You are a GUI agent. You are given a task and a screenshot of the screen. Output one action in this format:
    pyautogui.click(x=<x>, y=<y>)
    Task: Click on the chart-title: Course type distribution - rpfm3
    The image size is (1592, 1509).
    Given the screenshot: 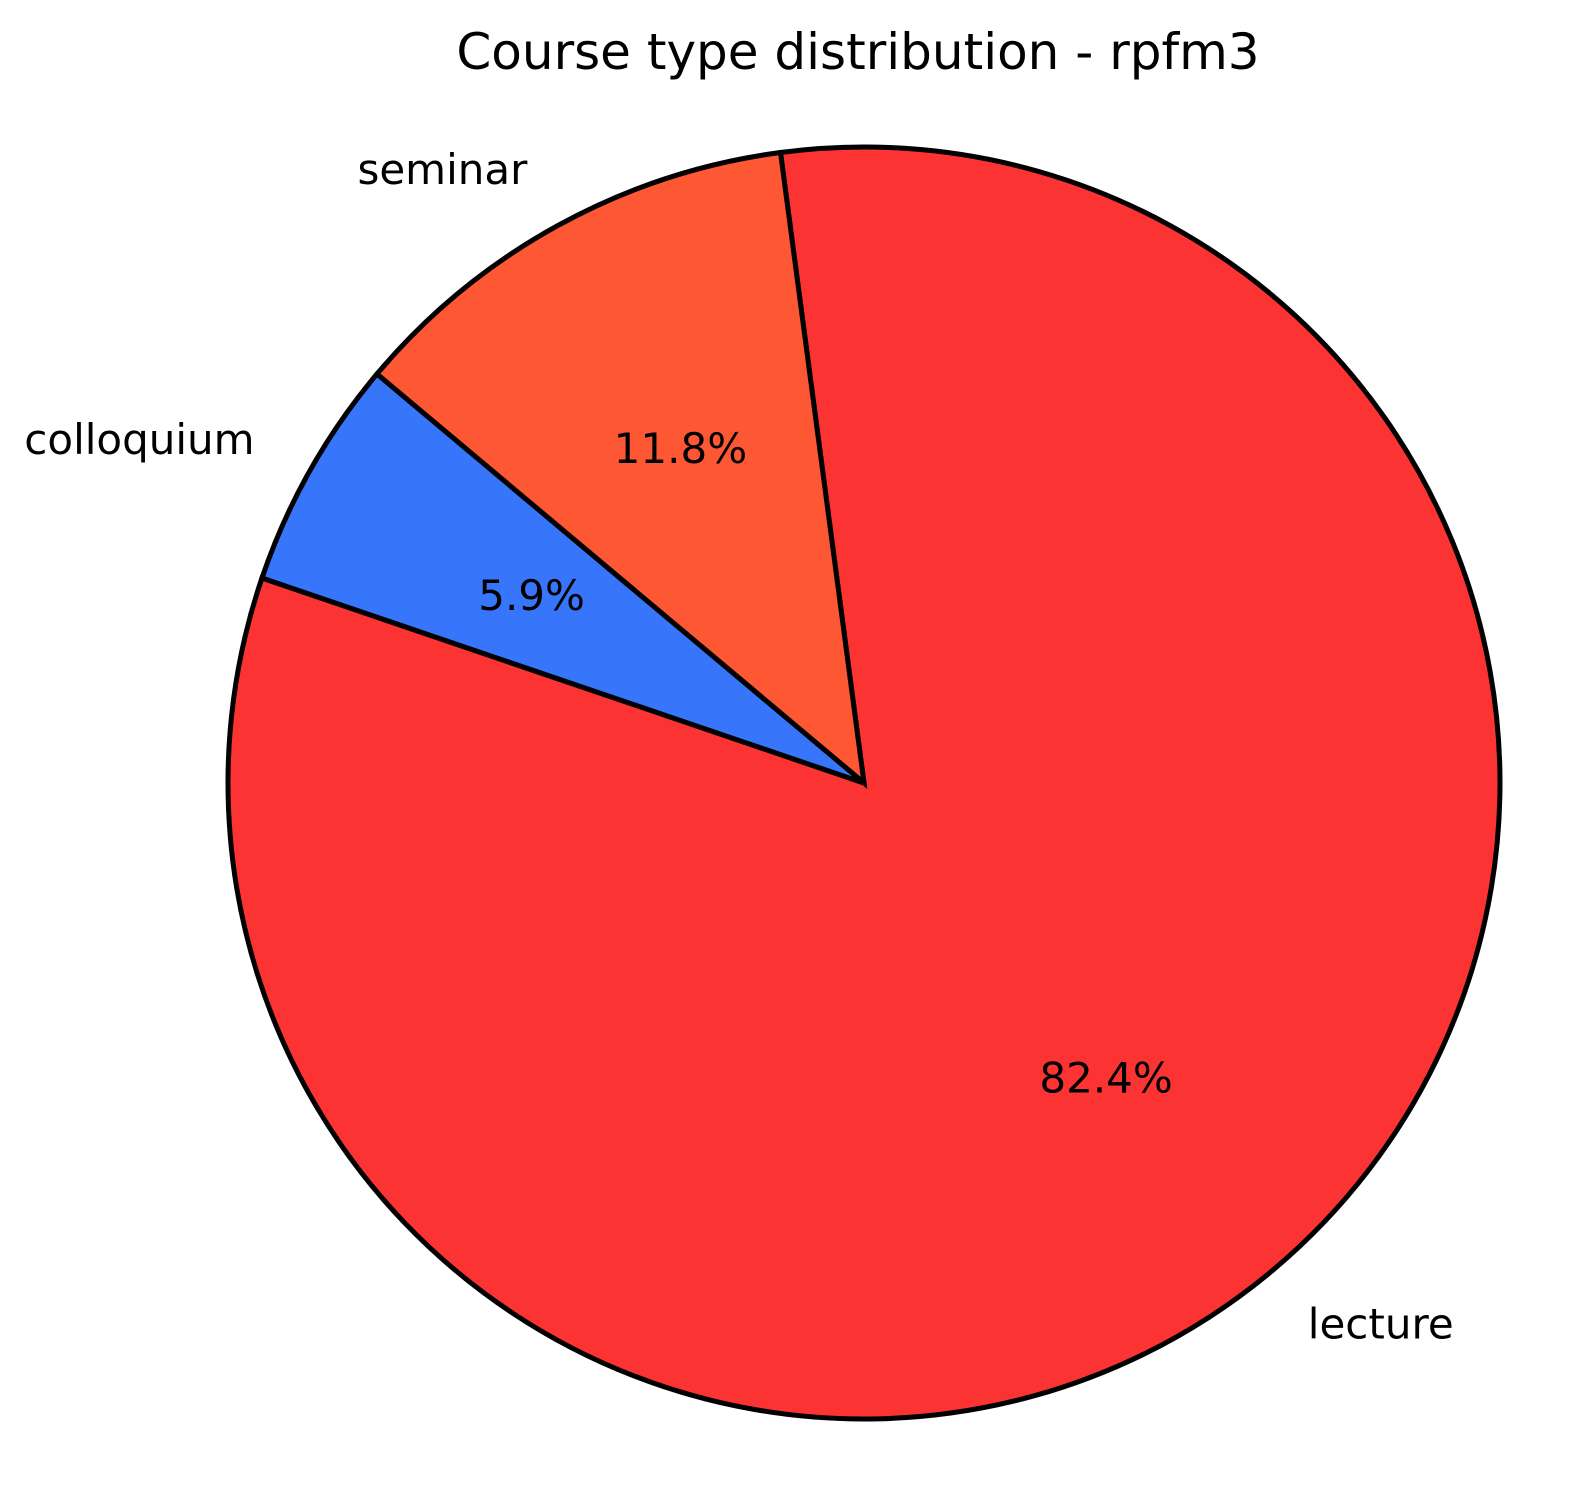 What is the action you would take?
    pyautogui.click(x=858, y=52)
    